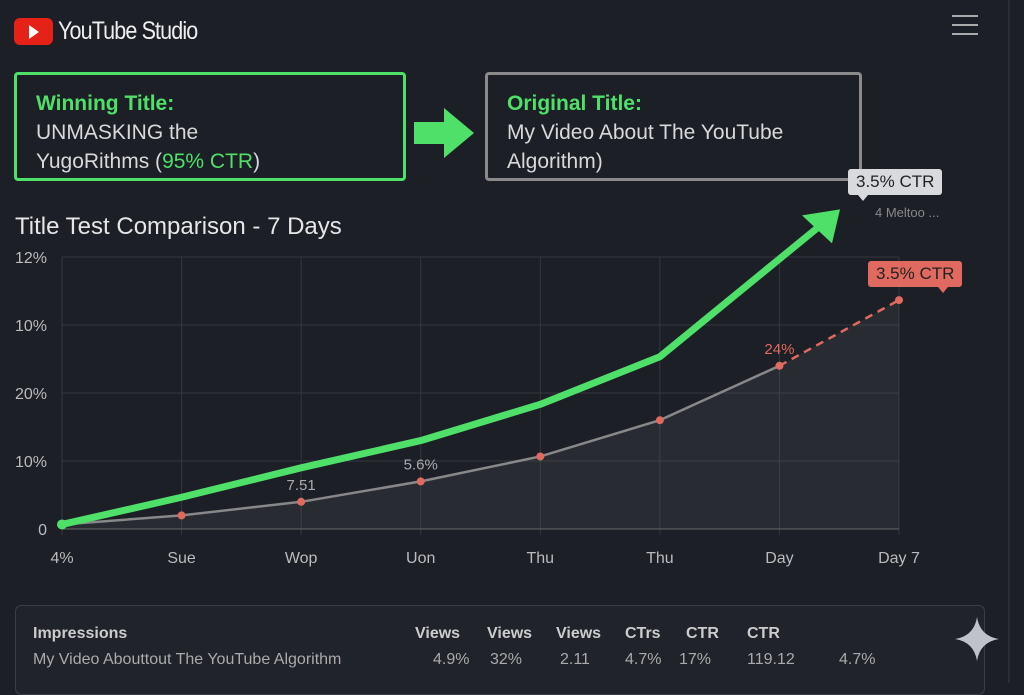 This screenshot has width=1024, height=695. I want to click on hamburger-menu-icon, so click(965, 25).